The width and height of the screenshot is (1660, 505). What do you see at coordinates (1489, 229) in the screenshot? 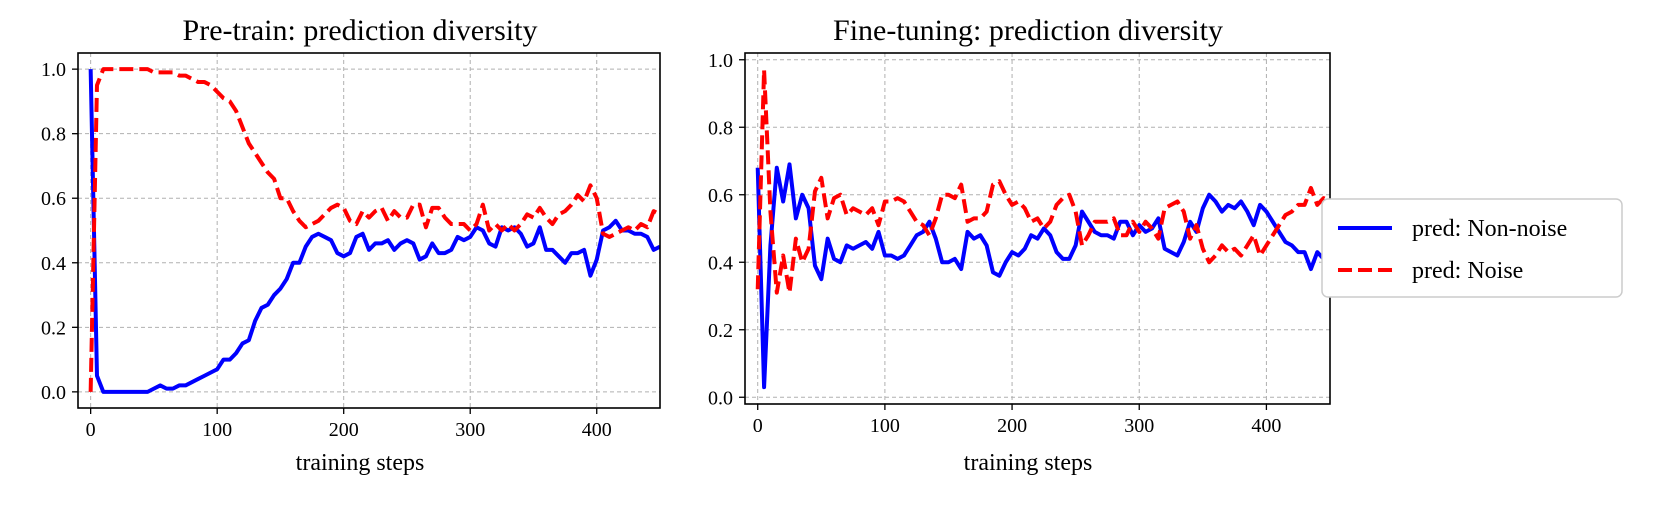
I see `legend-label-non-noise: pred: Non-noise` at bounding box center [1489, 229].